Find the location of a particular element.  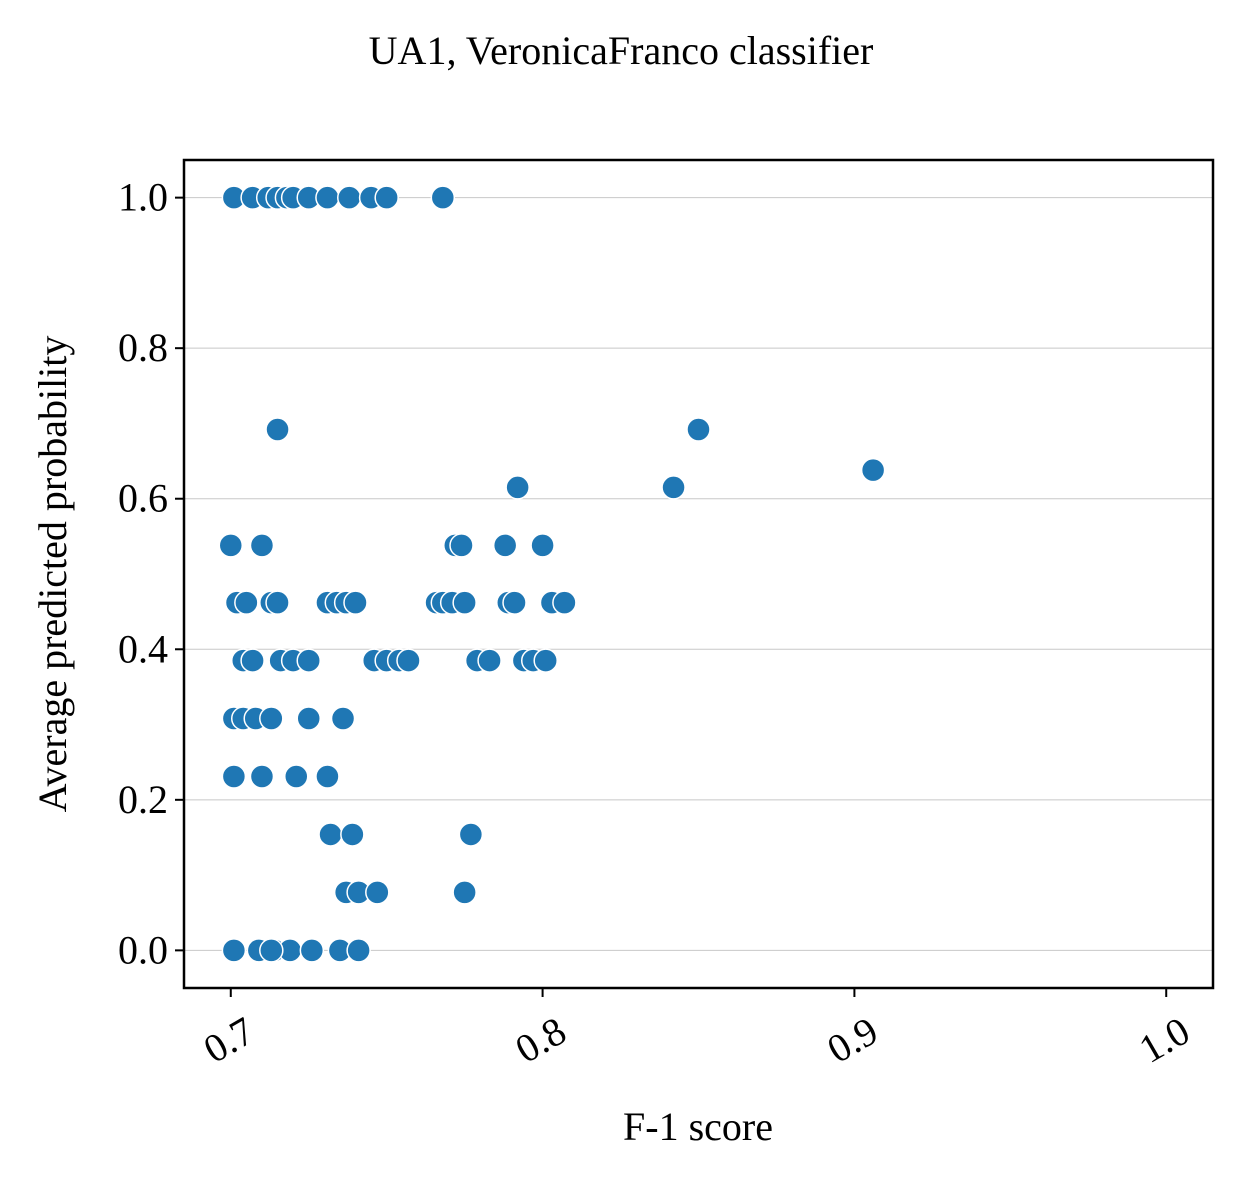

y-axis-ticks: 0.0 0.2 0.4 0.6 0.8 1.0 is located at coordinates (151, 573).